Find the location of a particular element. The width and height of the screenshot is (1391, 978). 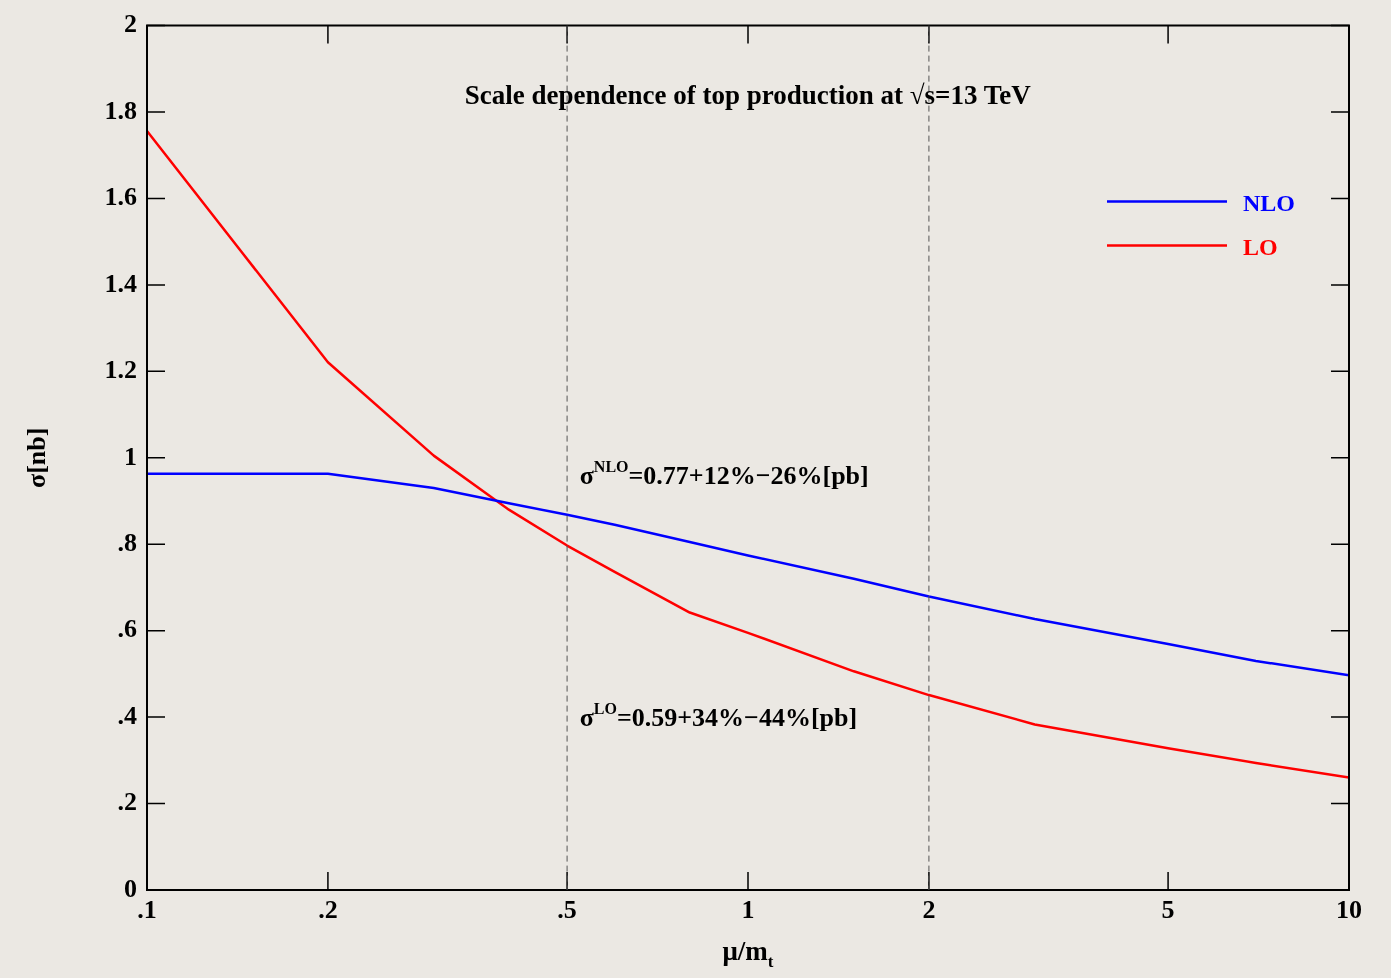

y-tick-label: .2 is located at coordinates (127, 802).